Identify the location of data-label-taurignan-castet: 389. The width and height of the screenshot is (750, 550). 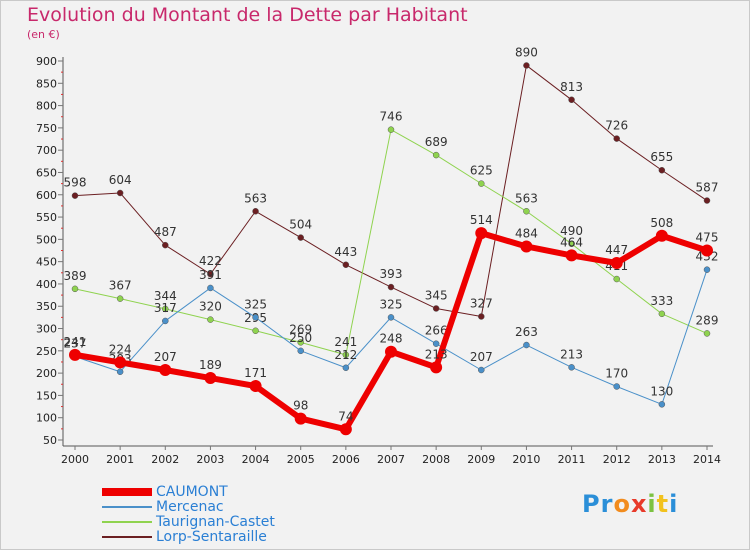
(75, 276).